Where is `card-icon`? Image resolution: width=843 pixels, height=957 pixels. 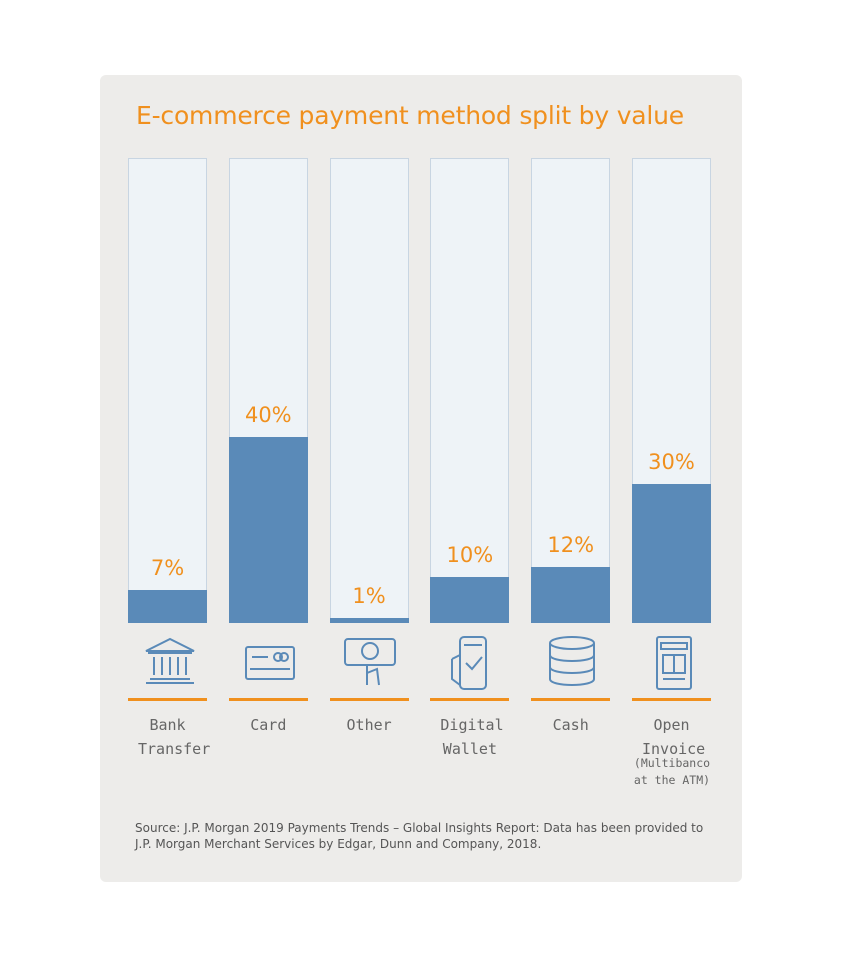
card-icon is located at coordinates (270, 663).